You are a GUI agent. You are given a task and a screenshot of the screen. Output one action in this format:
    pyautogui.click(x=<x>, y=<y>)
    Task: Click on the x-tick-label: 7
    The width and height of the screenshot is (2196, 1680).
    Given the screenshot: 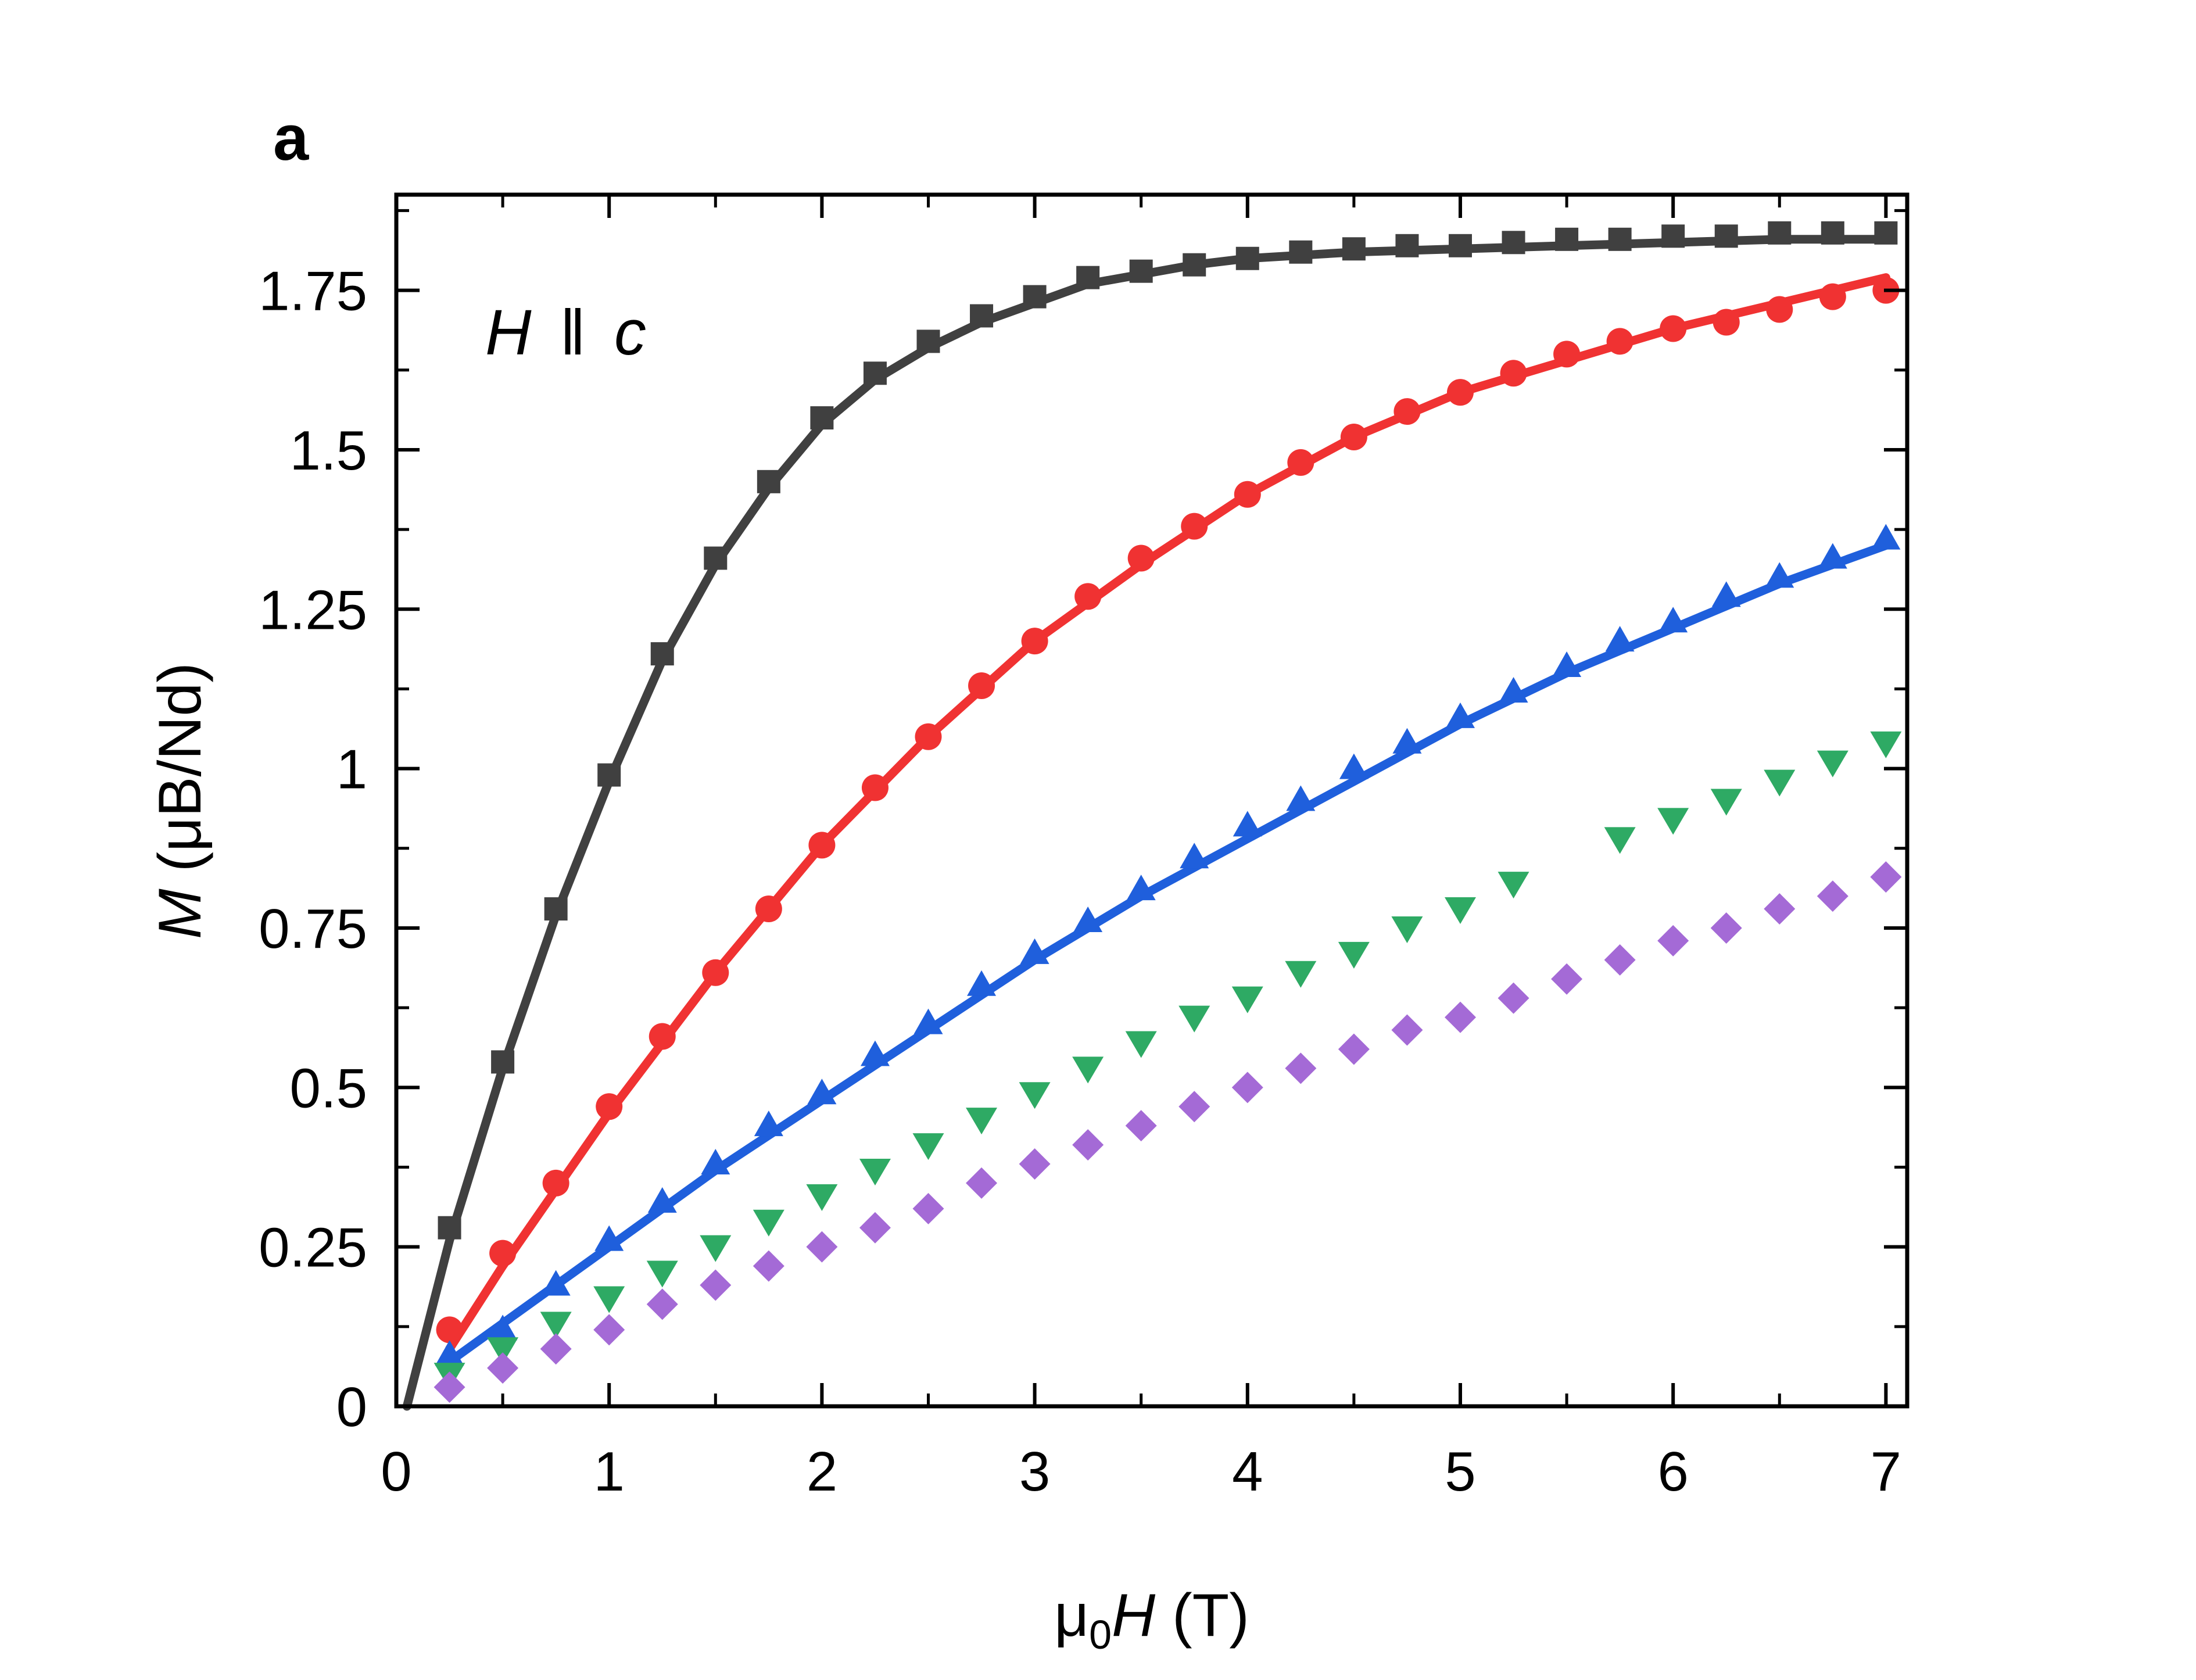 What is the action you would take?
    pyautogui.click(x=1886, y=1472)
    